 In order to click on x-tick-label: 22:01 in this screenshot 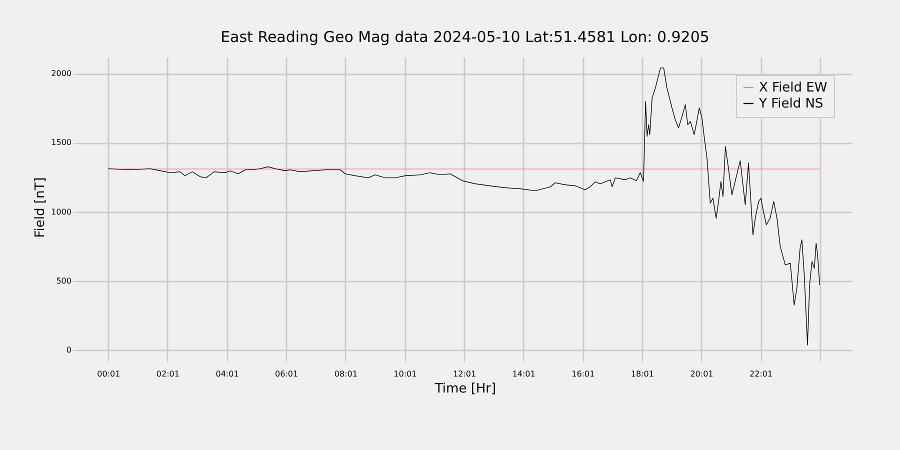, I will do `click(761, 374)`.